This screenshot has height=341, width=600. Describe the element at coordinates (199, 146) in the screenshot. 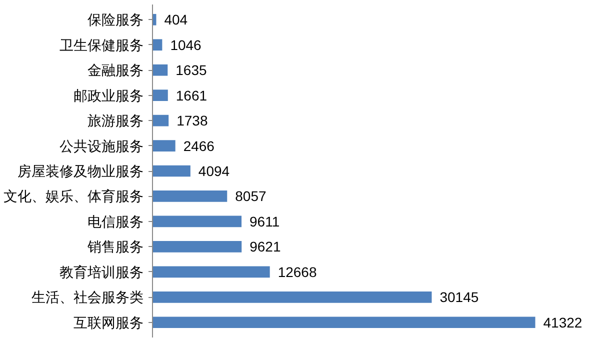

I see `data-label: 2466` at that location.